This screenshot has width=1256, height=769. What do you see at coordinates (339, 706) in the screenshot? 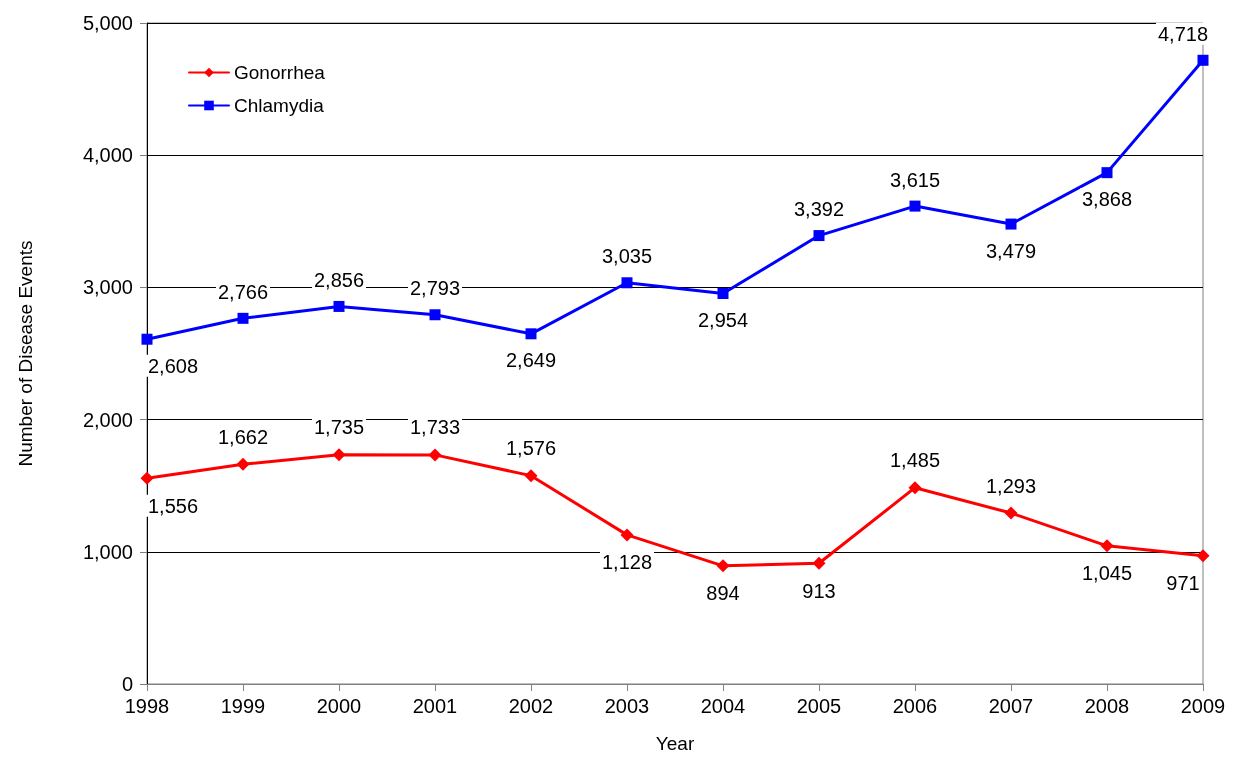
I see `x-tick-label: 2000` at bounding box center [339, 706].